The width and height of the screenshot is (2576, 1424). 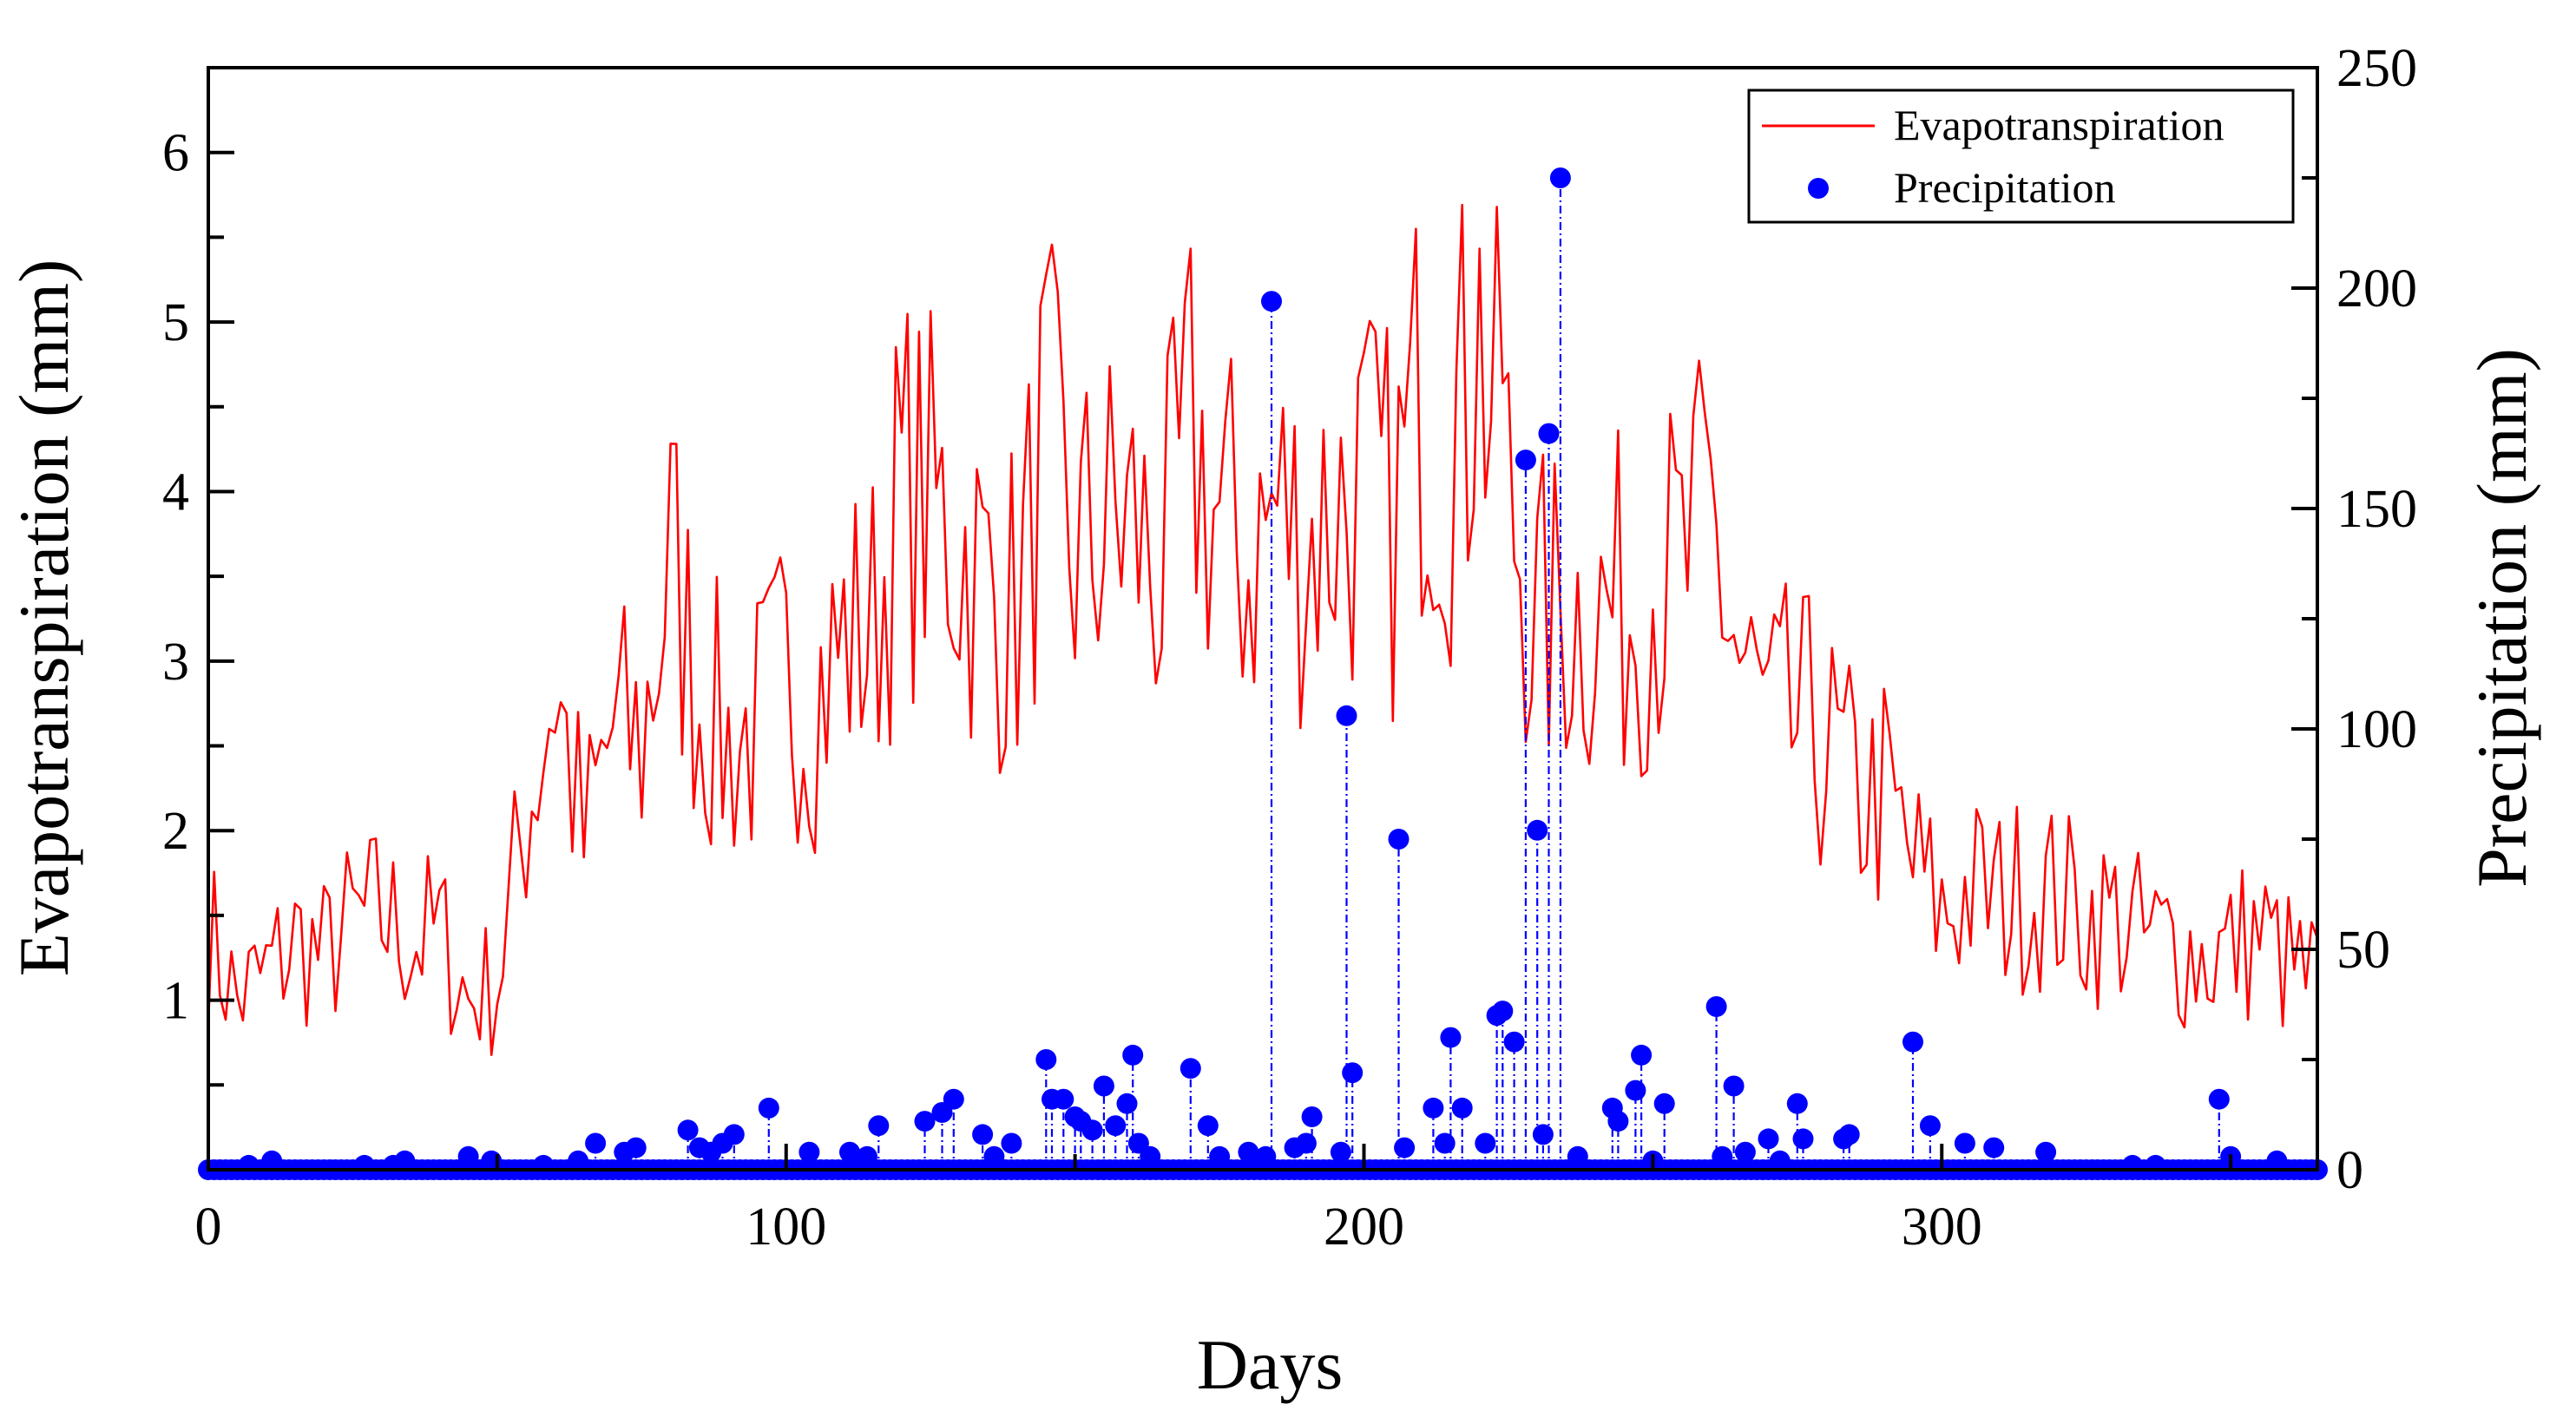 What do you see at coordinates (43, 618) in the screenshot?
I see `left-y-axis-label: Evapotranspiration (mm)` at bounding box center [43, 618].